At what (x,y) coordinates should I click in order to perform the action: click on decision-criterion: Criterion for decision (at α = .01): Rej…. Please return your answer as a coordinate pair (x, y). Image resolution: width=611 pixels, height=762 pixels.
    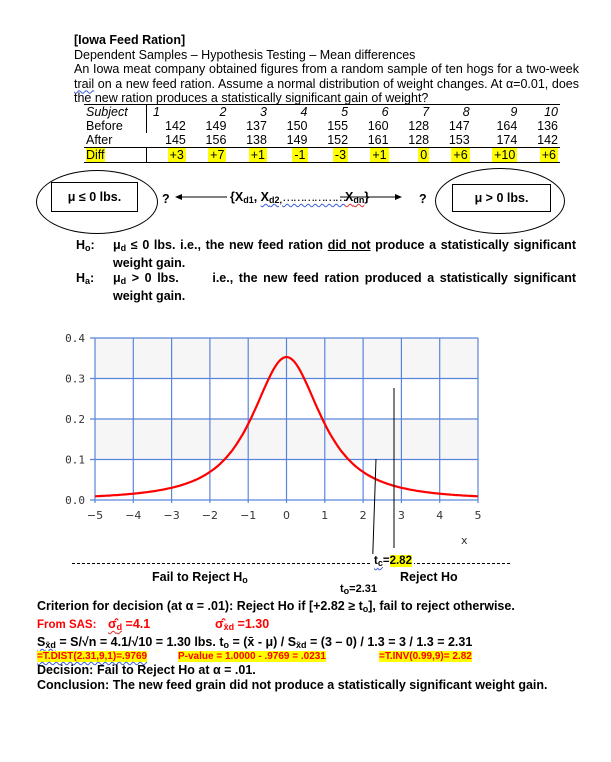
    Looking at the image, I should click on (276, 606).